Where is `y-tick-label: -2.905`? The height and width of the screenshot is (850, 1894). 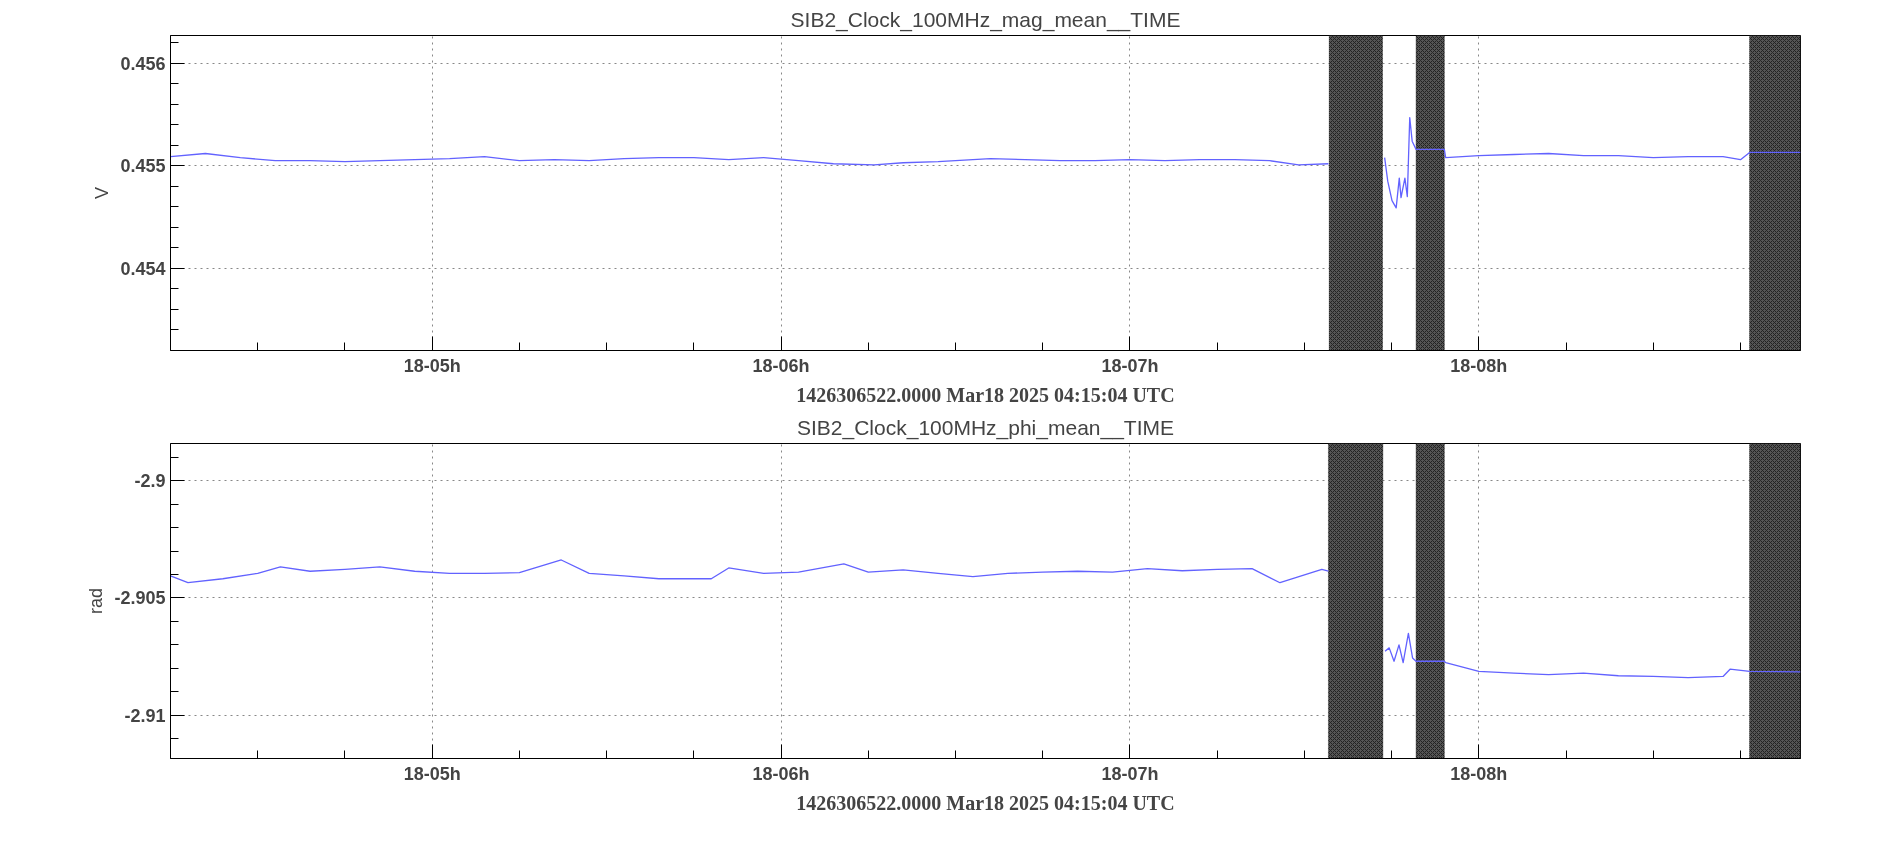 y-tick-label: -2.905 is located at coordinates (140, 598).